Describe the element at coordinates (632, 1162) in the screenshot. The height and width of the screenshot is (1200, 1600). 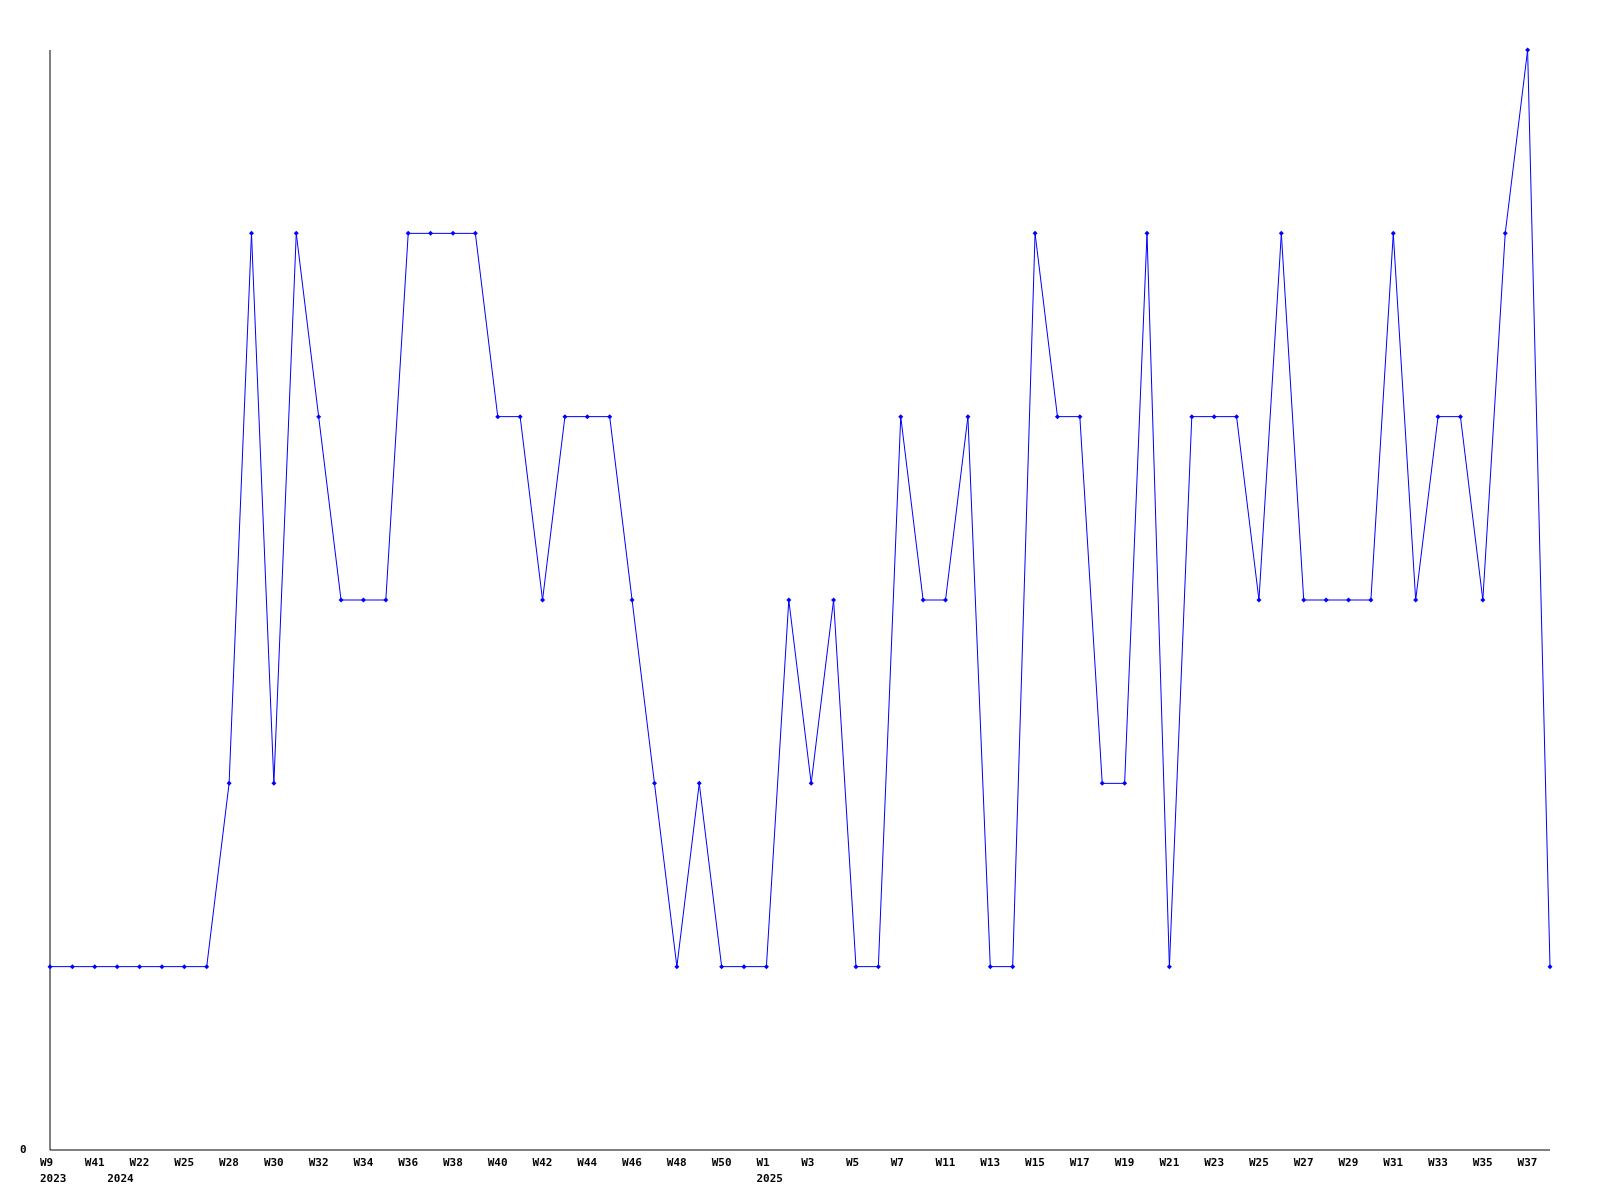
I see `x-tick-label: W46` at that location.